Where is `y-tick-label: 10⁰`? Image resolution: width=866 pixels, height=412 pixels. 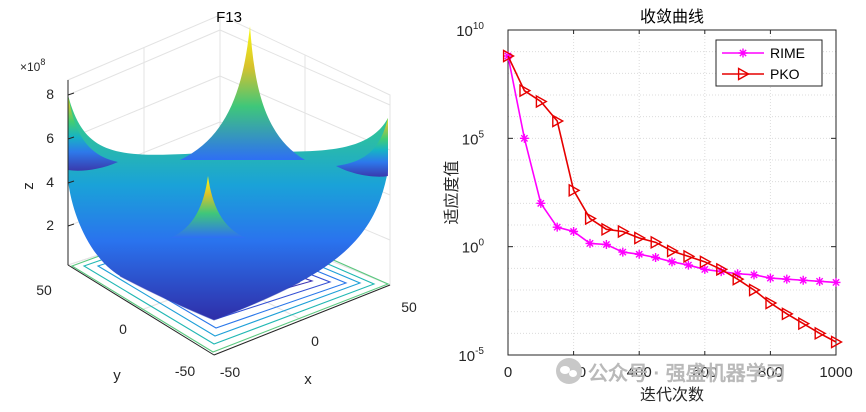
y-tick-label: 10⁰ is located at coordinates (473, 247).